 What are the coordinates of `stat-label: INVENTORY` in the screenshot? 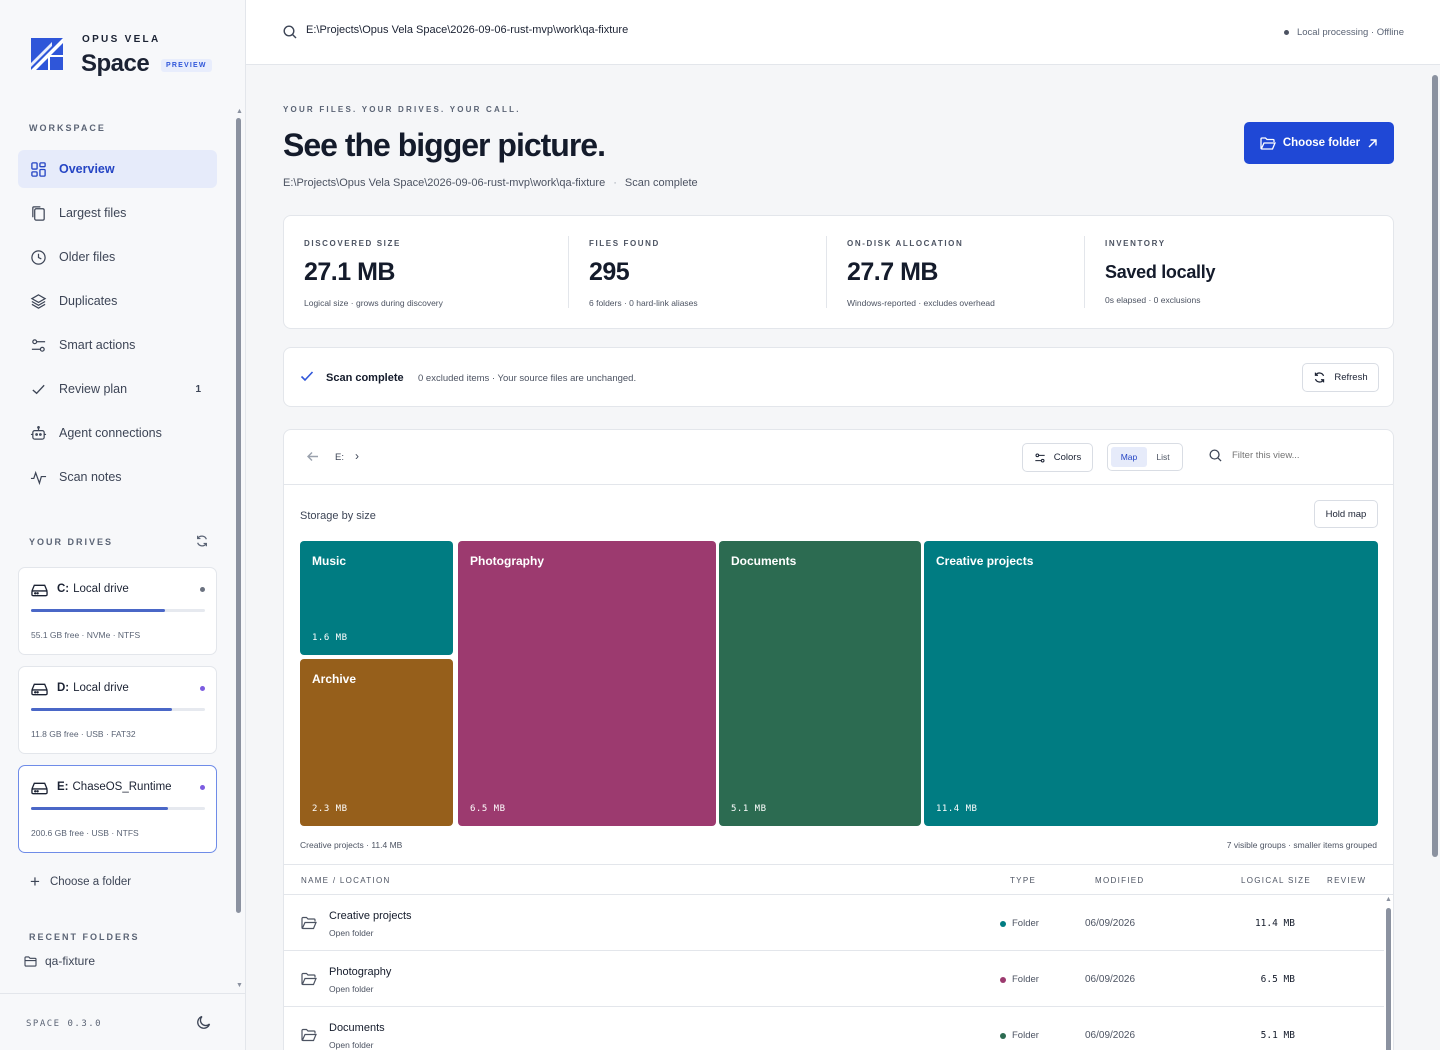 It's located at (1135, 243).